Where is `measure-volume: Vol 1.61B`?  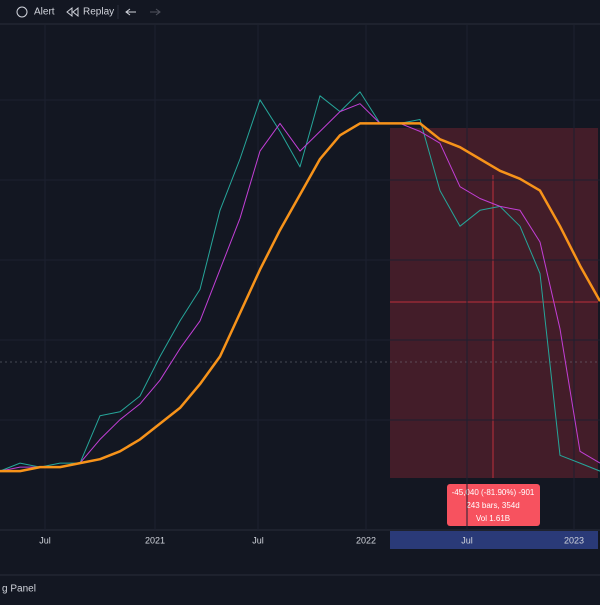 measure-volume: Vol 1.61B is located at coordinates (493, 518).